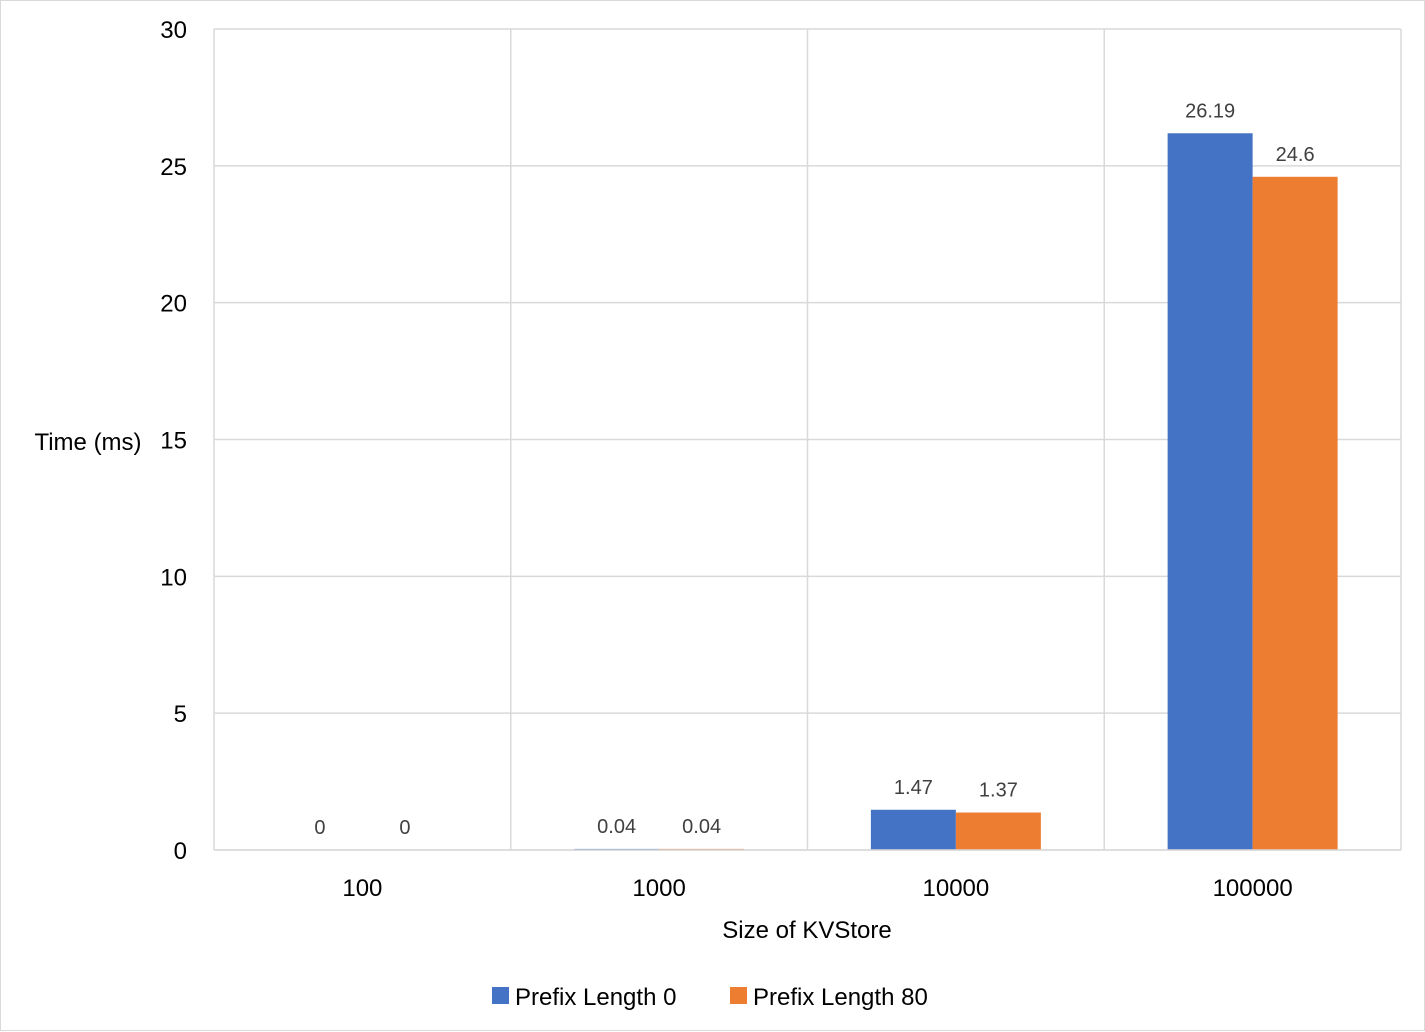  Describe the element at coordinates (173, 441) in the screenshot. I see `y-tick-label: 15` at that location.